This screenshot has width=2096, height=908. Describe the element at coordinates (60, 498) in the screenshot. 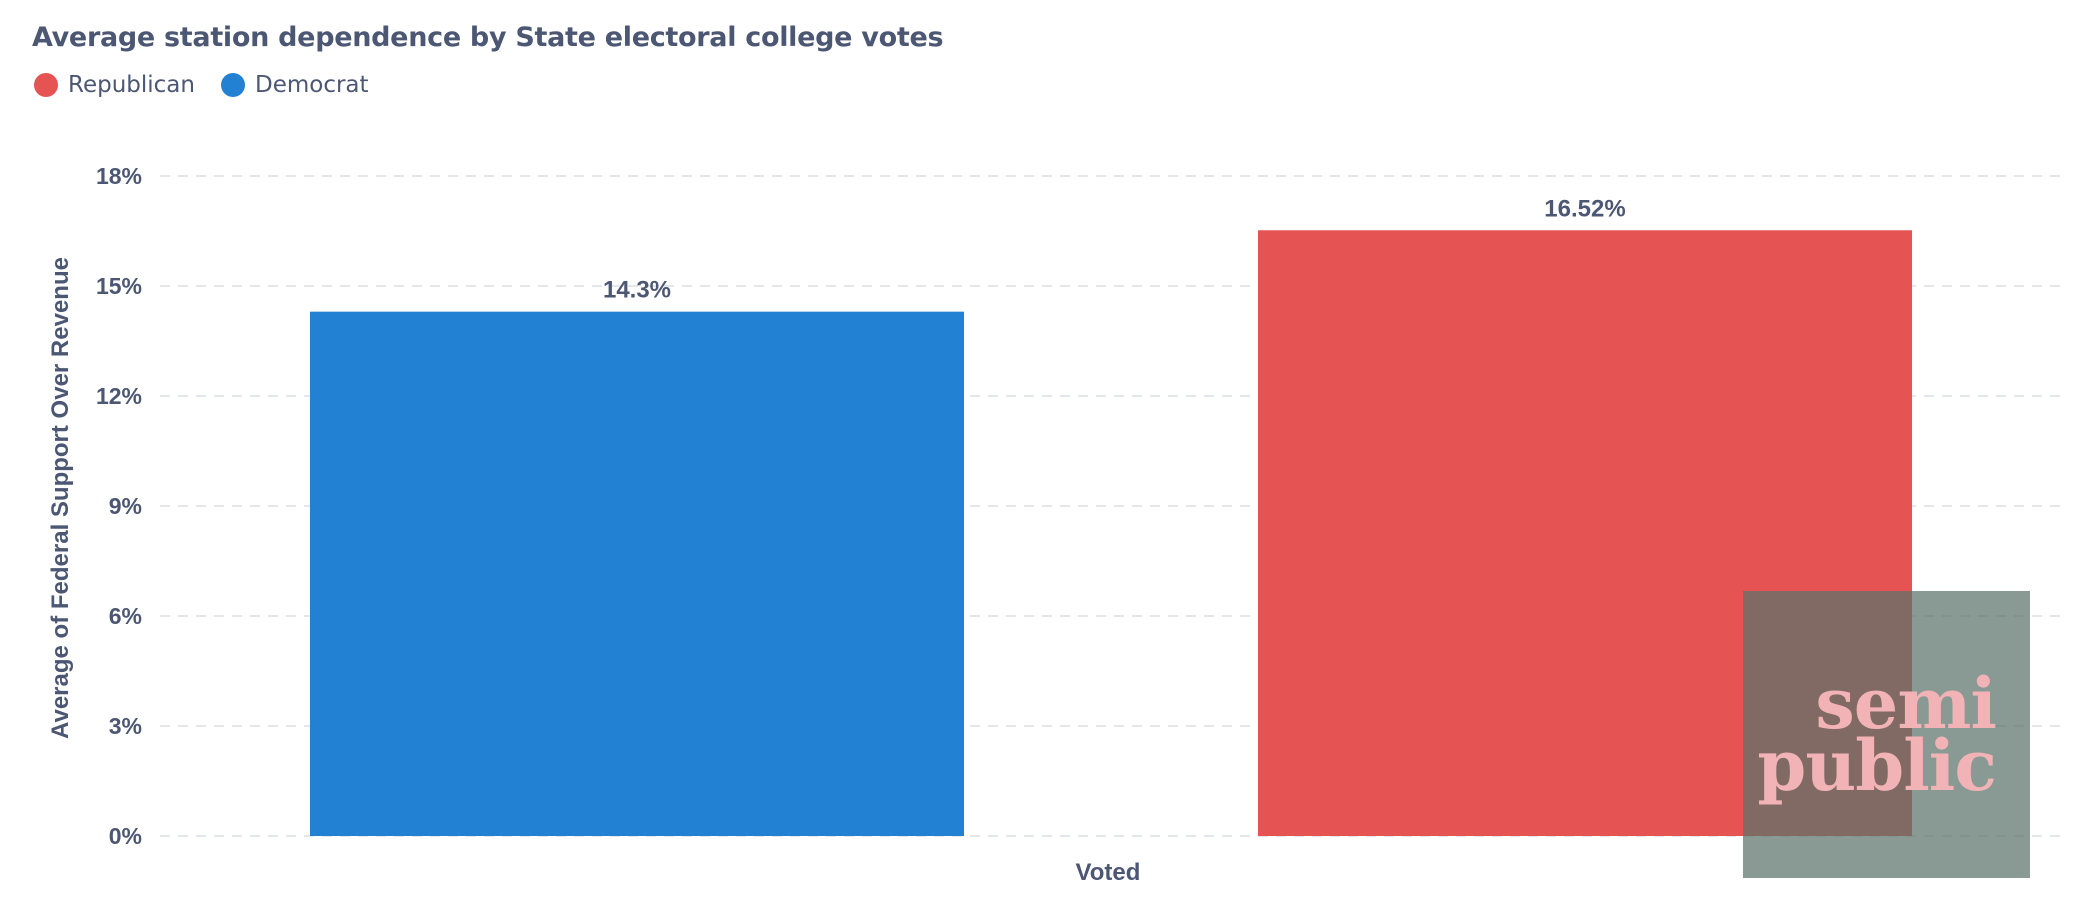

I see `y-axis-title: Average of Federal Support Over Revenue` at that location.